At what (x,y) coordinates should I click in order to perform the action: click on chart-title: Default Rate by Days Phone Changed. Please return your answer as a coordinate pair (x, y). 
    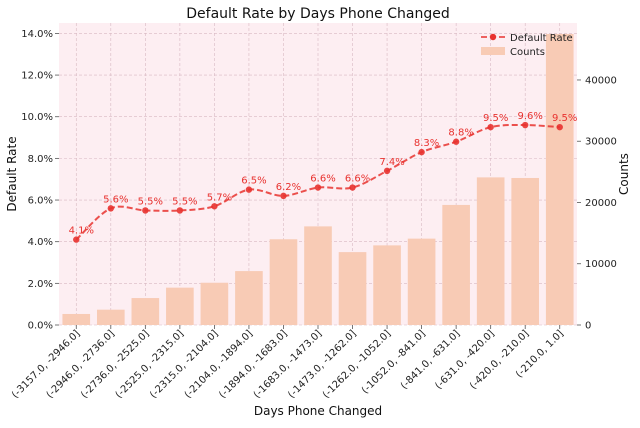
    Looking at the image, I should click on (317, 14).